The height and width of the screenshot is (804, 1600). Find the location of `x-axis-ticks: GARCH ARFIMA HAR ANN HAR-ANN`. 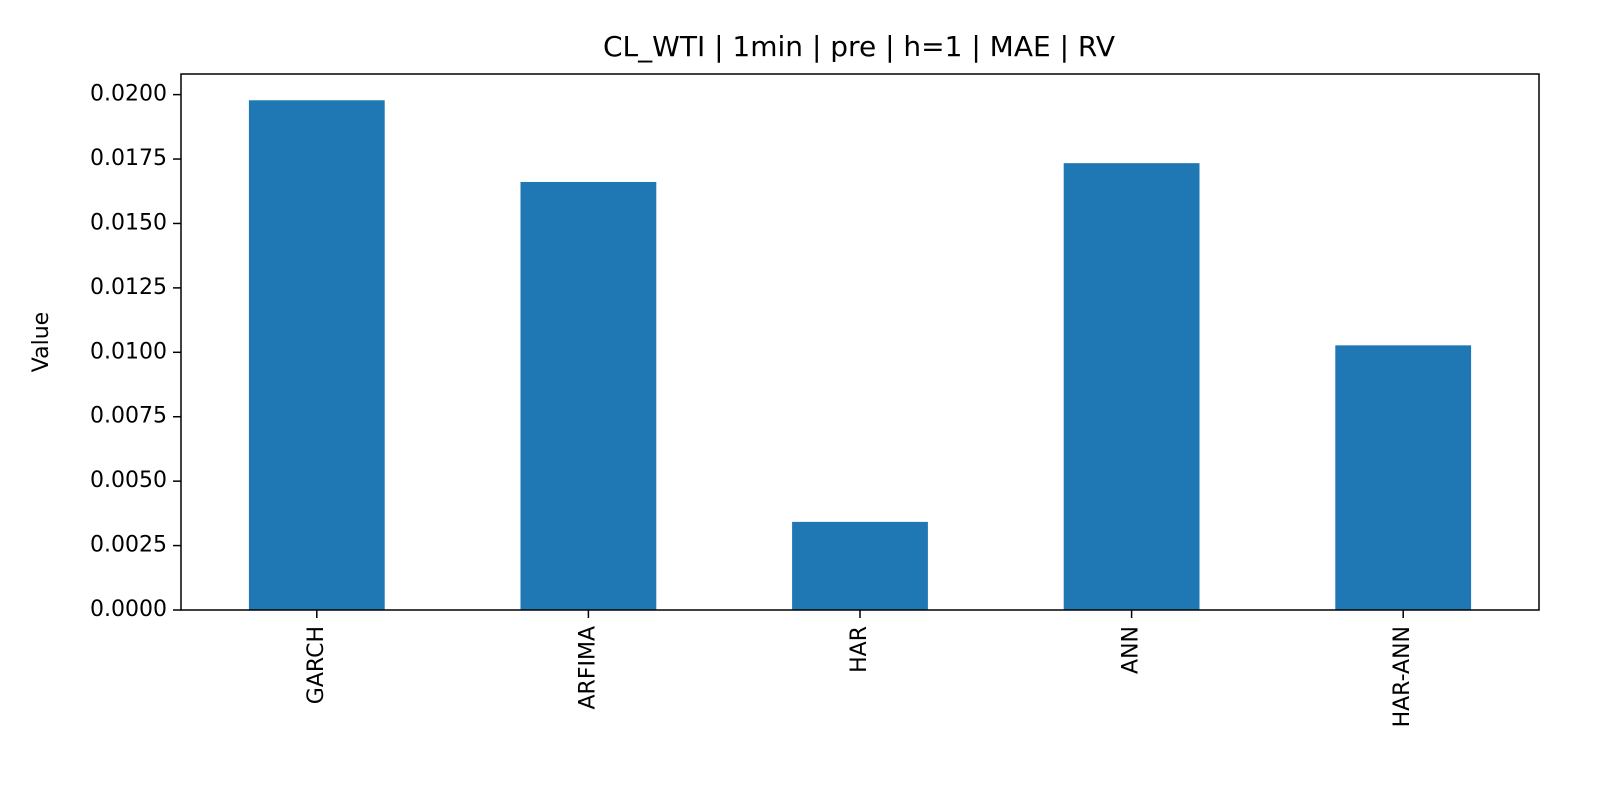

x-axis-ticks: GARCH ARFIMA HAR ANN HAR-ANN is located at coordinates (859, 668).